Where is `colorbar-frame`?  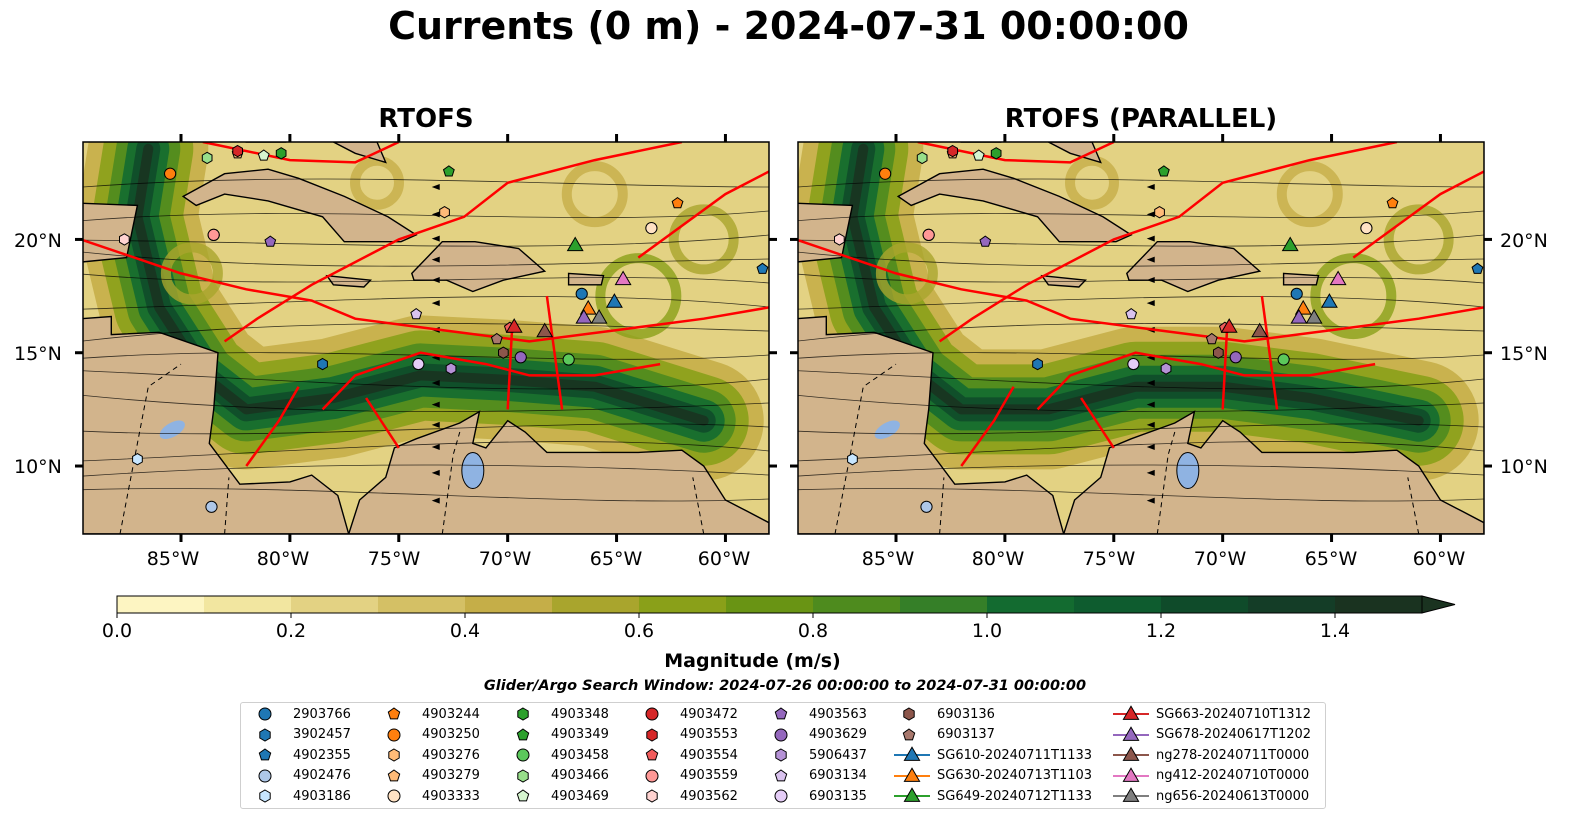 colorbar-frame is located at coordinates (769, 604).